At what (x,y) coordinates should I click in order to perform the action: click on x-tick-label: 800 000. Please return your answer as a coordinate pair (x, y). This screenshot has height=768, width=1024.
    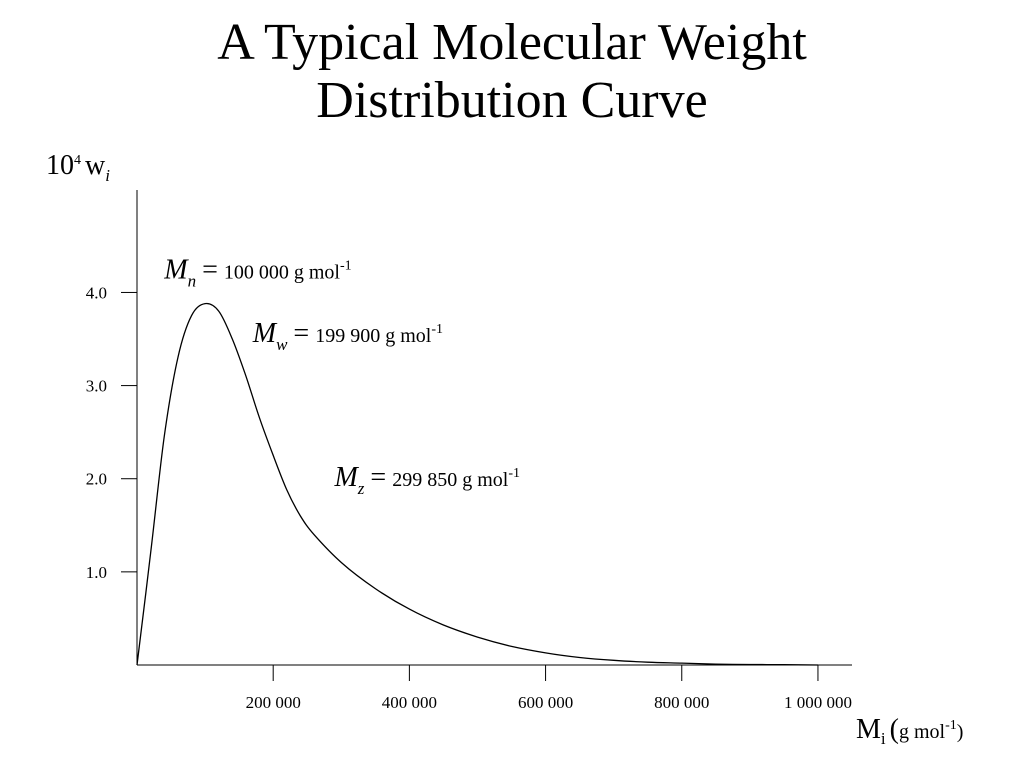
    Looking at the image, I should click on (681, 702).